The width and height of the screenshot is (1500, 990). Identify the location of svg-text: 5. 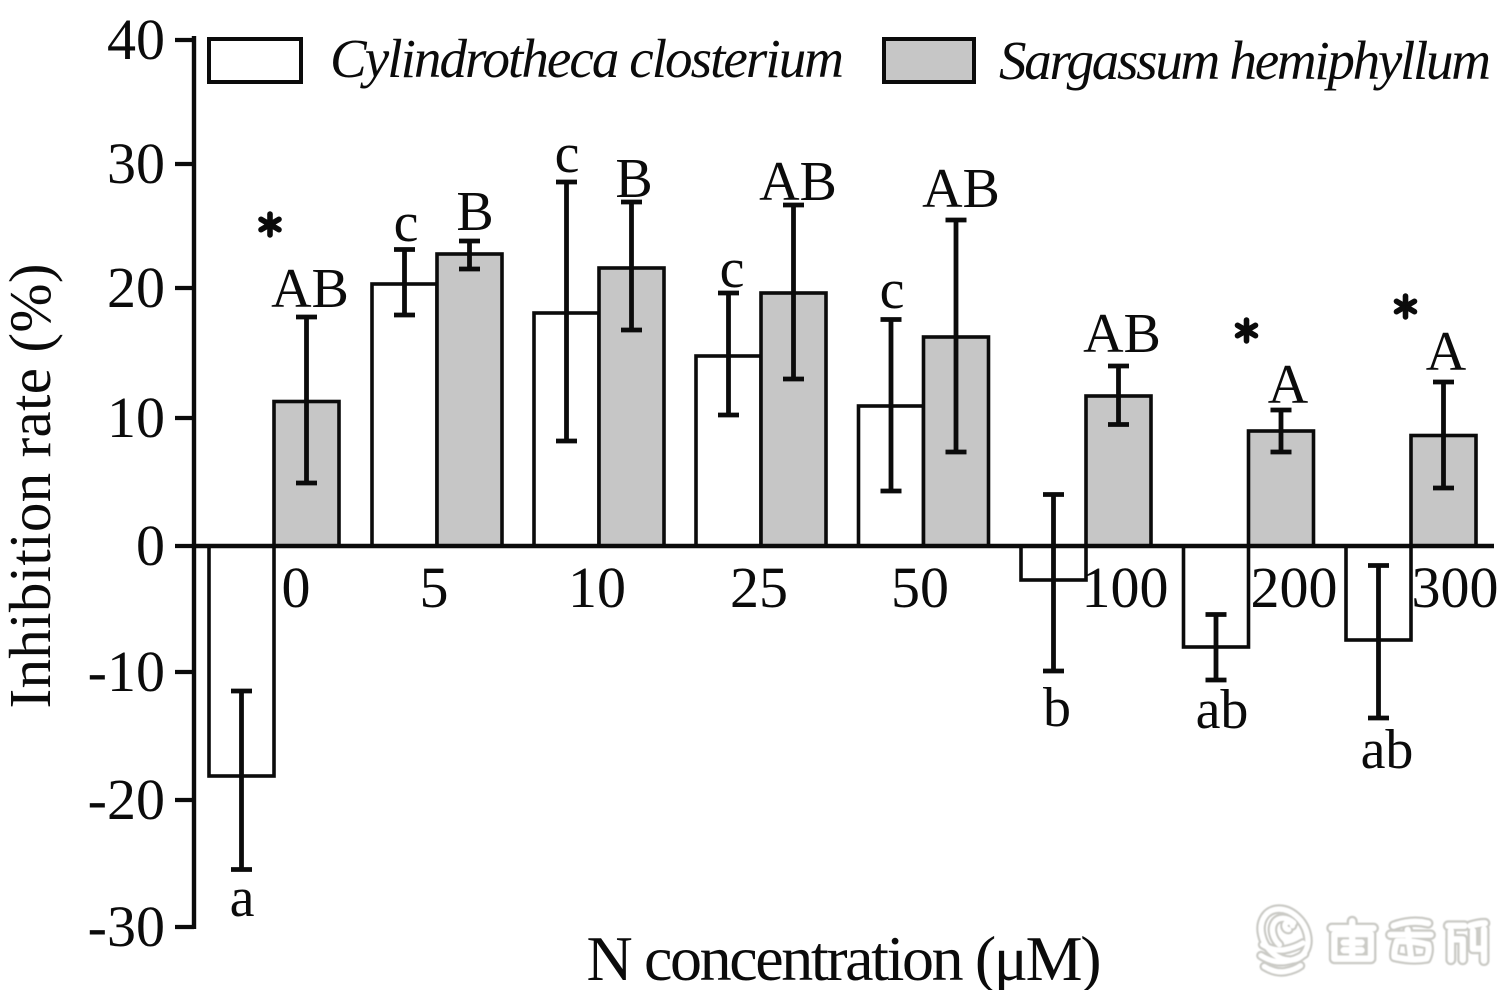
(434, 587).